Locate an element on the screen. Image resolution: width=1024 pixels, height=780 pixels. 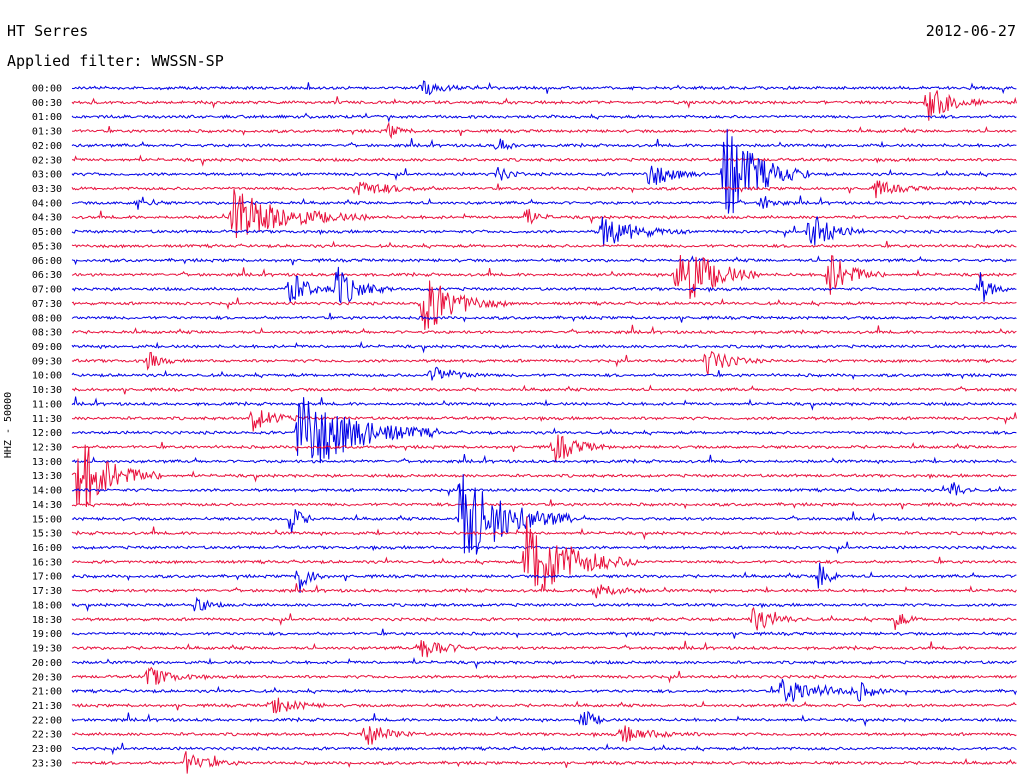
row-label: 21:00 is located at coordinates (47, 692).